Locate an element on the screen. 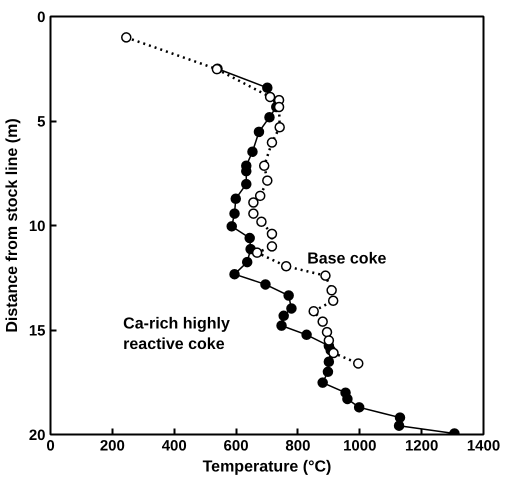 This screenshot has width=513, height=480. y-tick-label: 10 is located at coordinates (37, 226).